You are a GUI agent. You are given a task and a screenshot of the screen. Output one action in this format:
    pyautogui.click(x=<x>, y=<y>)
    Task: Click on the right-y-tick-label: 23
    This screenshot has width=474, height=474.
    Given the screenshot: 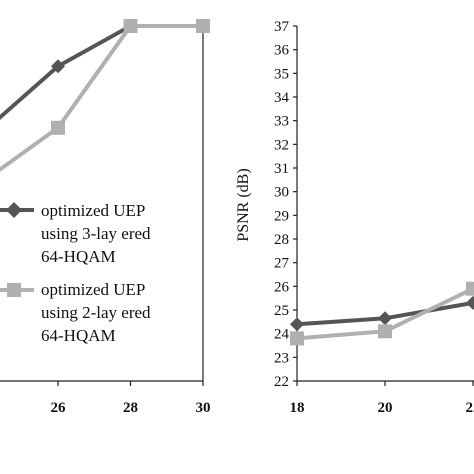 What is the action you would take?
    pyautogui.click(x=281, y=358)
    